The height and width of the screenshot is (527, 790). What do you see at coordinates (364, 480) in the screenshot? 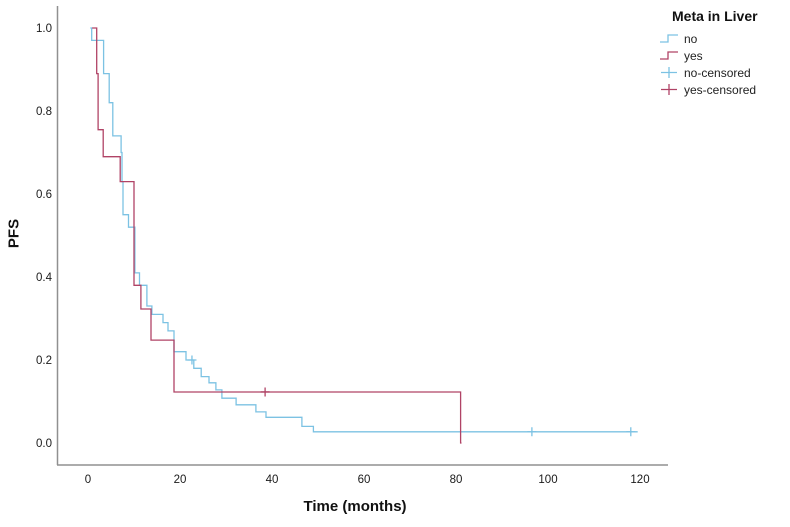
I see `x-tick-label: 60` at bounding box center [364, 480].